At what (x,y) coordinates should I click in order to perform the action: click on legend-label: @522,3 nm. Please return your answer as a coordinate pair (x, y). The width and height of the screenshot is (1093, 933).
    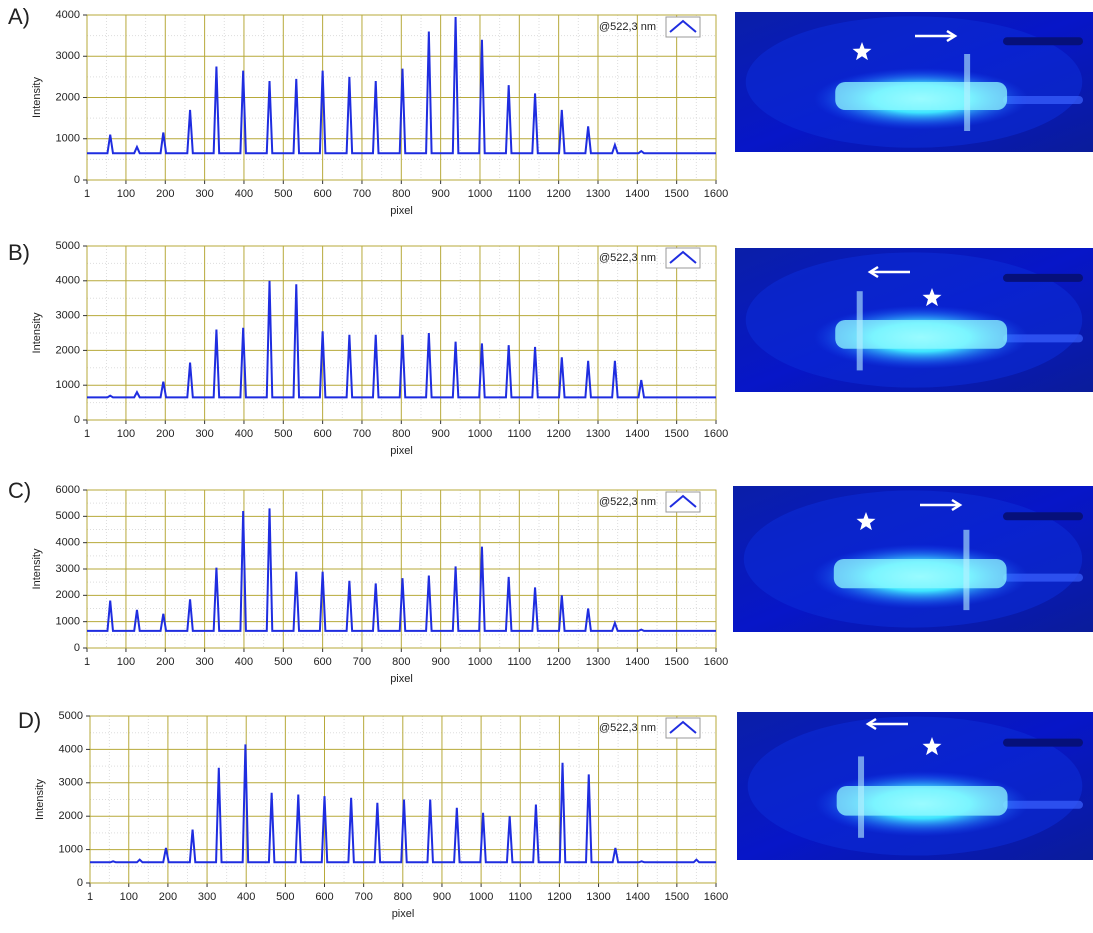
    Looking at the image, I should click on (627, 502).